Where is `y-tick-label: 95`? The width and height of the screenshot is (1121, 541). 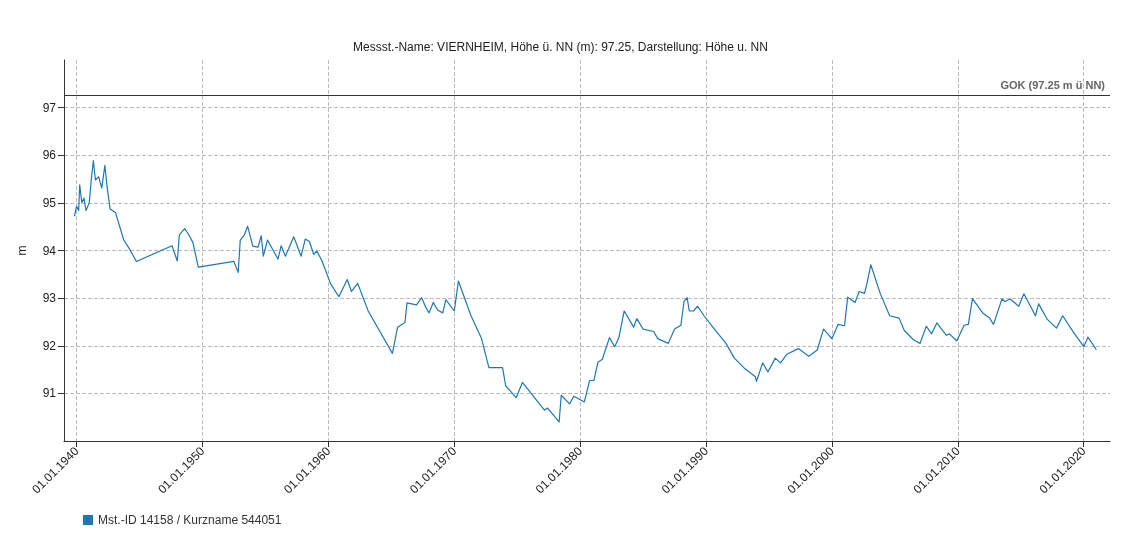
y-tick-label: 95 is located at coordinates (49, 202).